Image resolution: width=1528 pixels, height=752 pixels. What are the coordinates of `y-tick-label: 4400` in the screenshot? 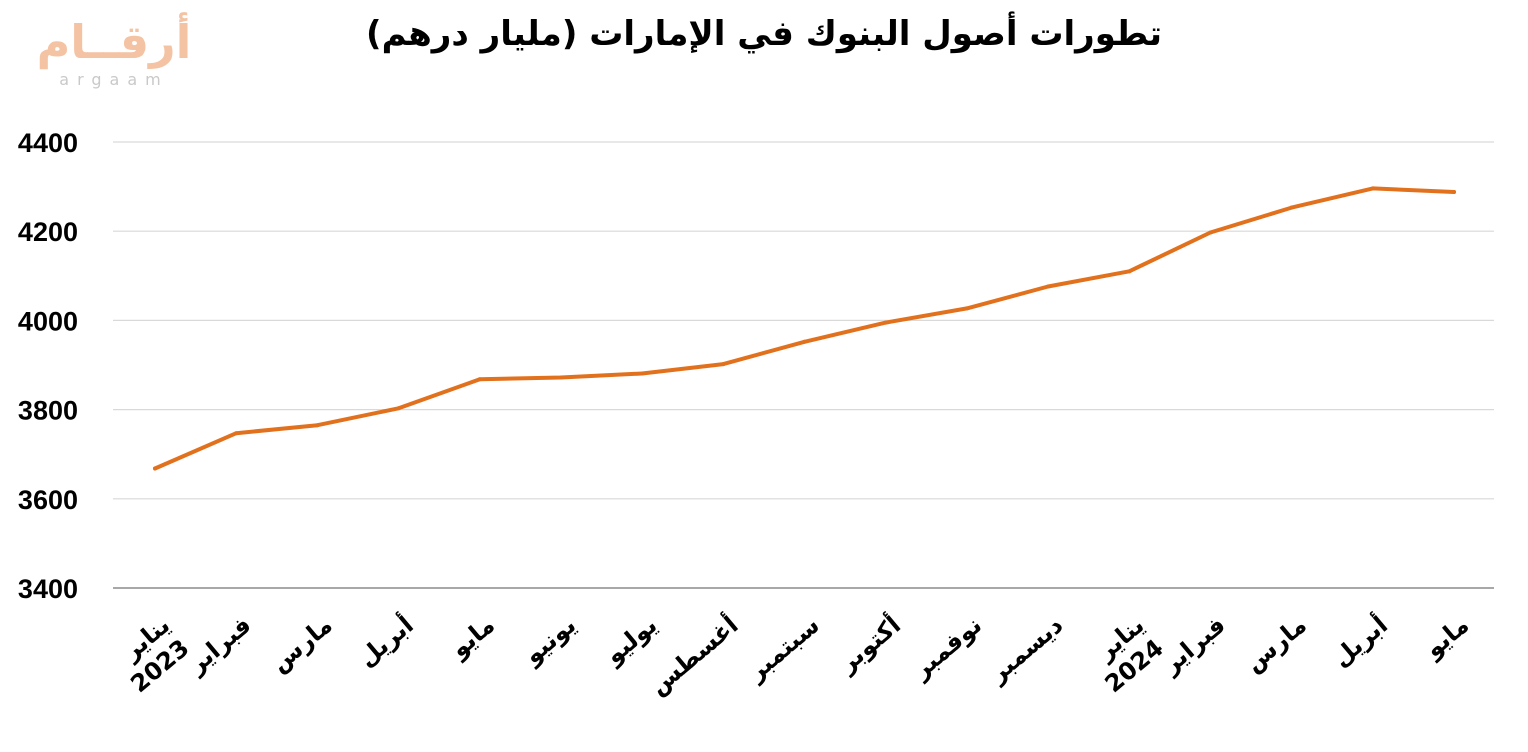 It's located at (48, 143).